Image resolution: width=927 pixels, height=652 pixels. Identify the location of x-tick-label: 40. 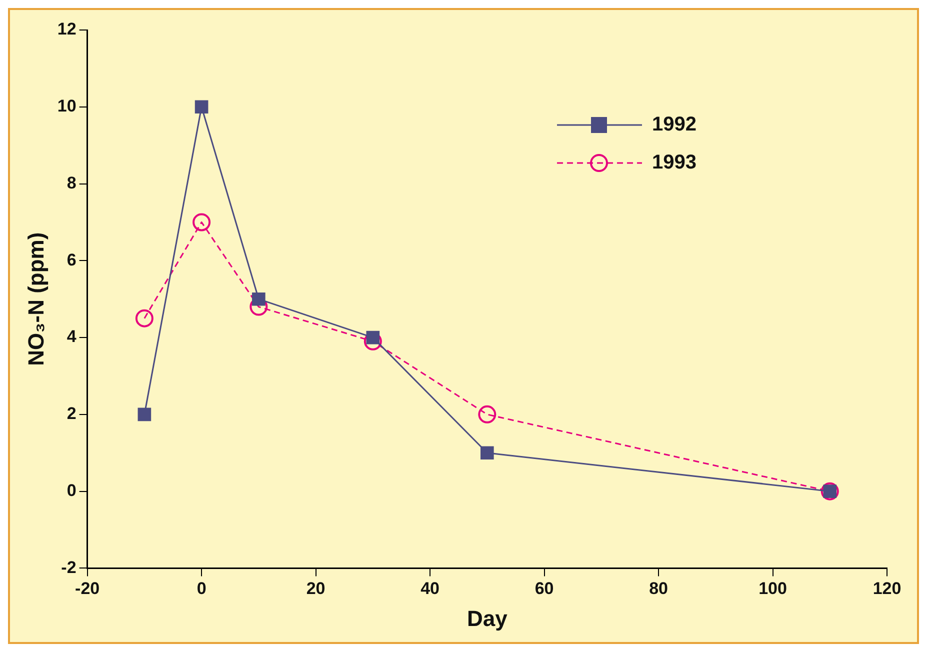
(430, 588).